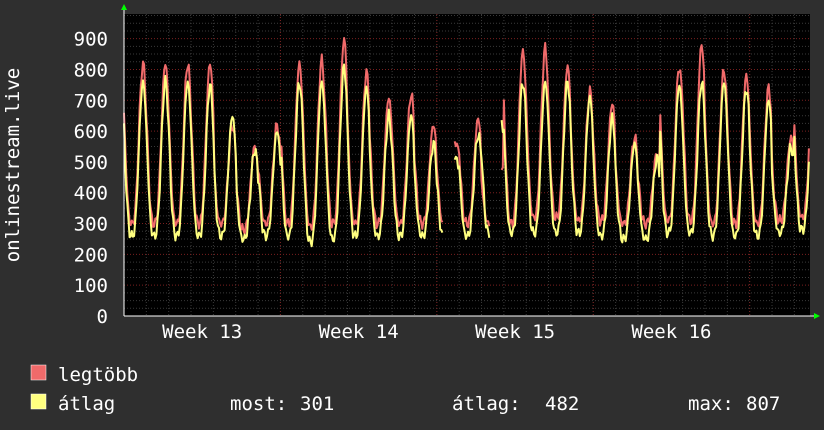 Image resolution: width=824 pixels, height=430 pixels. What do you see at coordinates (91, 70) in the screenshot?
I see `y-tick-label: 800` at bounding box center [91, 70].